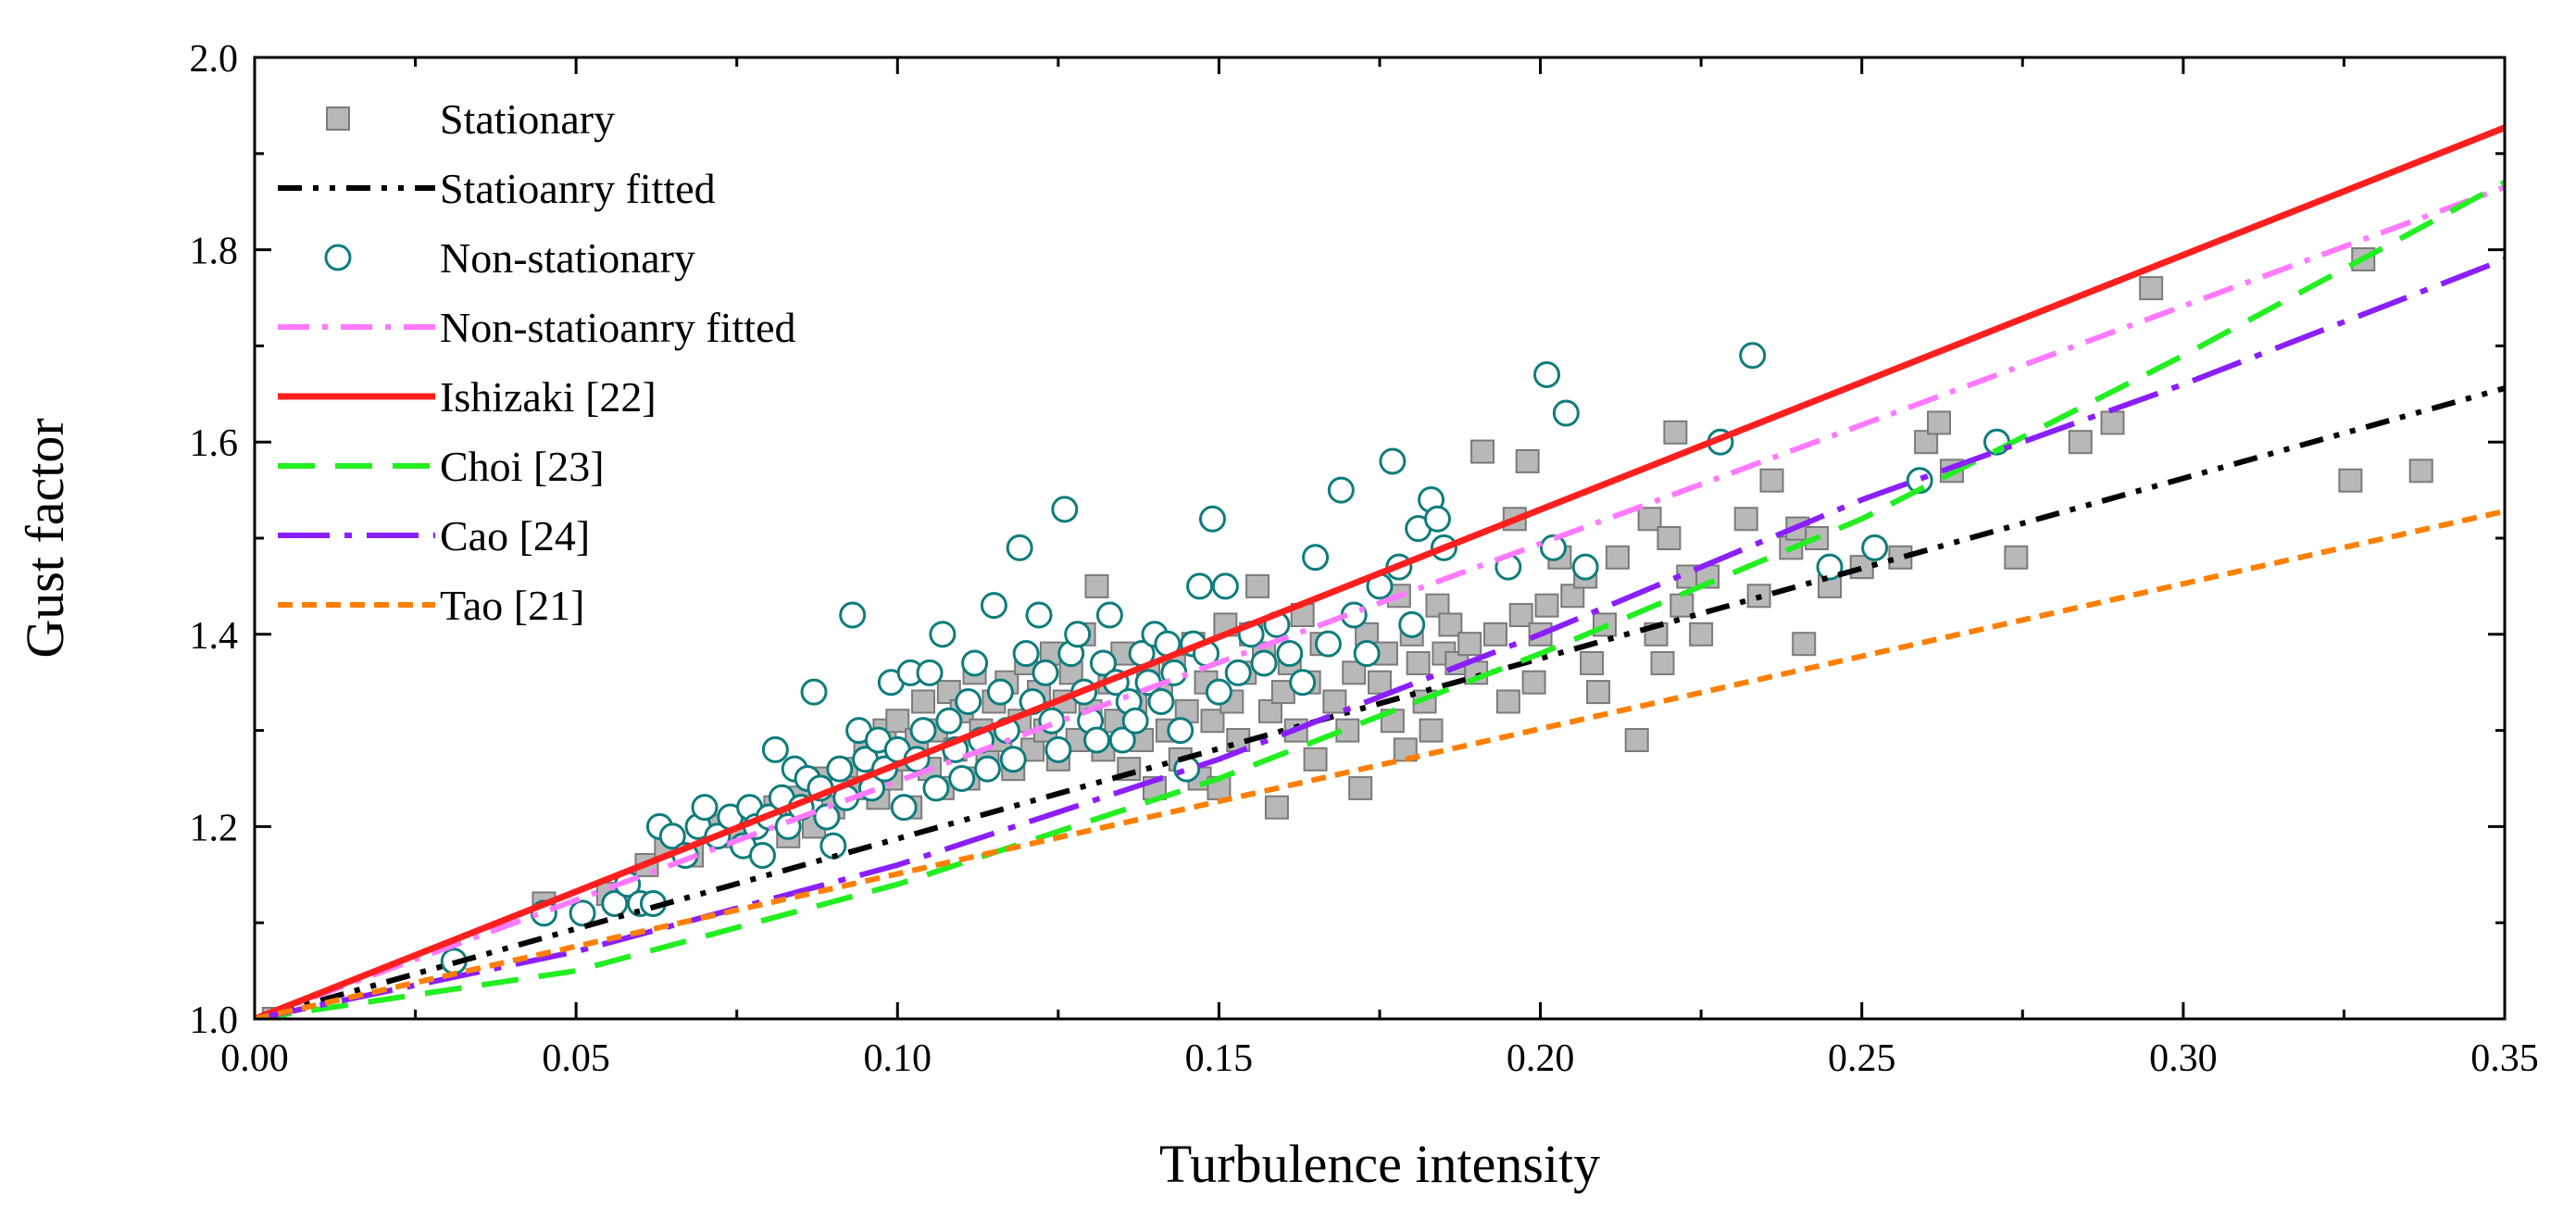  Describe the element at coordinates (537, 328) in the screenshot. I see `legend-item: Non-statioanry fitted` at that location.